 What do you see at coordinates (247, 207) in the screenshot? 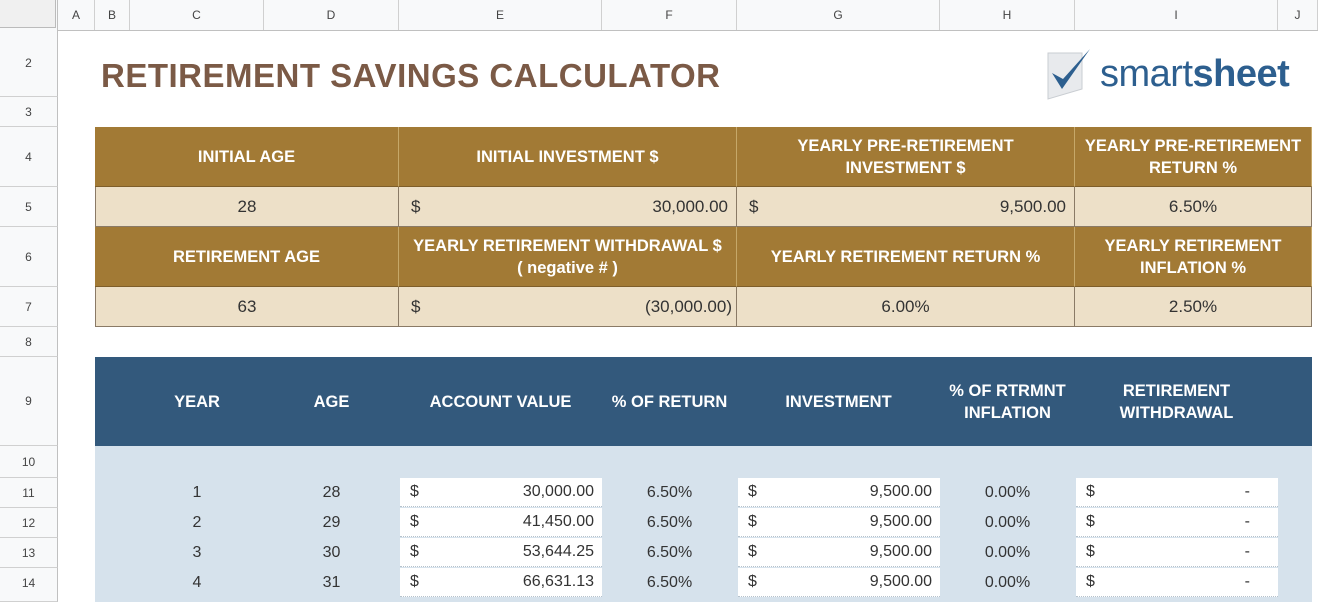
I see `initial-age-value: 28` at bounding box center [247, 207].